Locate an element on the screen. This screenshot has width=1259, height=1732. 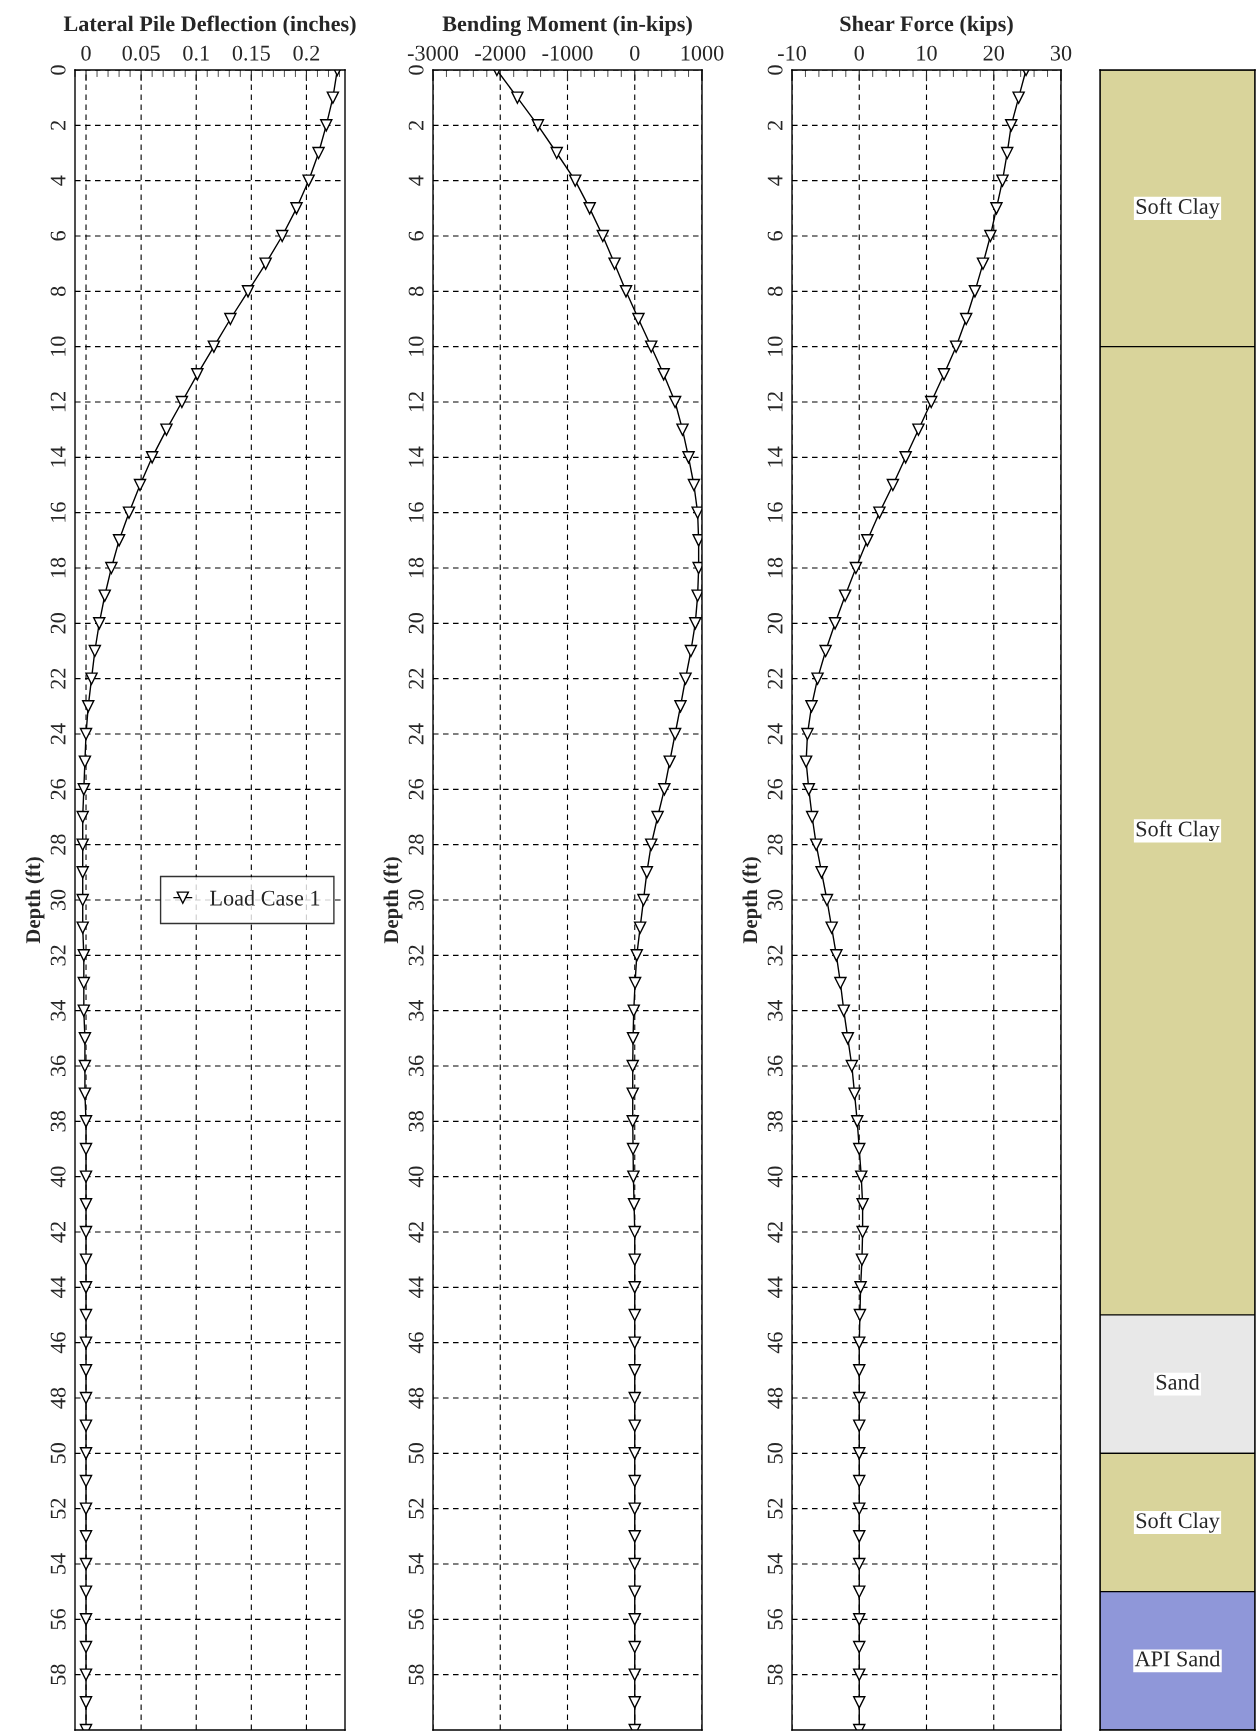
x-tick-label: 0.2 is located at coordinates (306, 53).